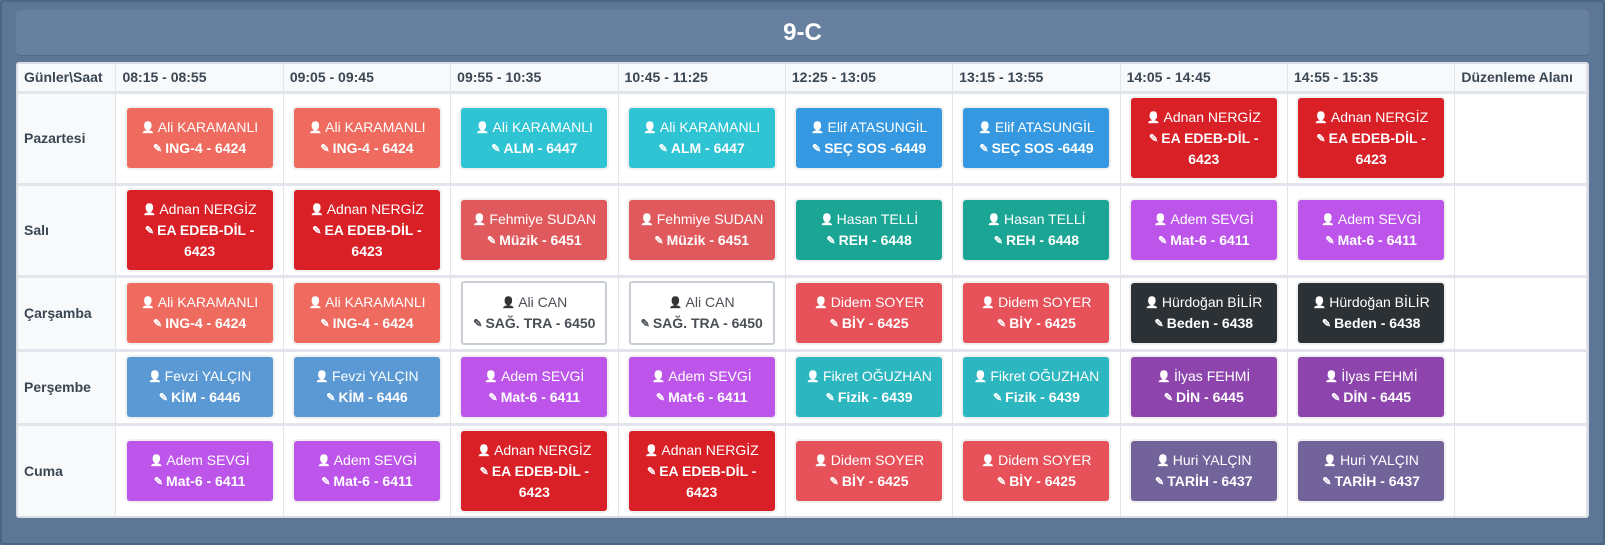 The width and height of the screenshot is (1605, 545). What do you see at coordinates (1204, 460) in the screenshot?
I see `teacher-line: 👤 Huri YALÇIN` at bounding box center [1204, 460].